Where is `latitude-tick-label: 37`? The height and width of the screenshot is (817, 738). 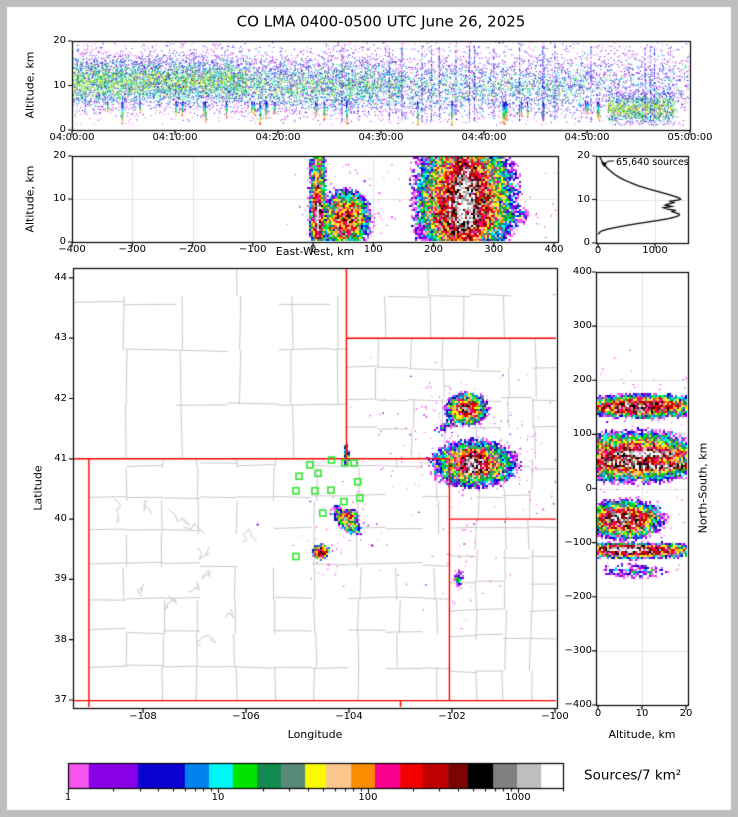
latitude-tick-label: 37 is located at coordinates (60, 699).